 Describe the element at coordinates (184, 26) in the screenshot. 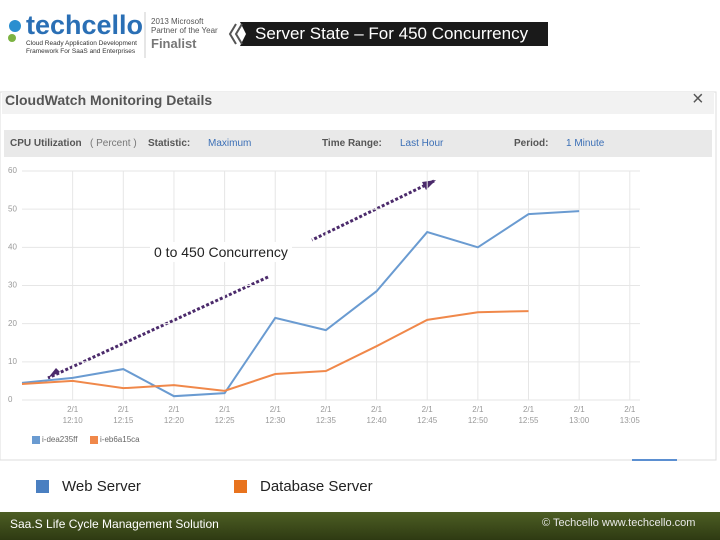

I see `award: 2013 Microsoft Partner of the Year` at that location.